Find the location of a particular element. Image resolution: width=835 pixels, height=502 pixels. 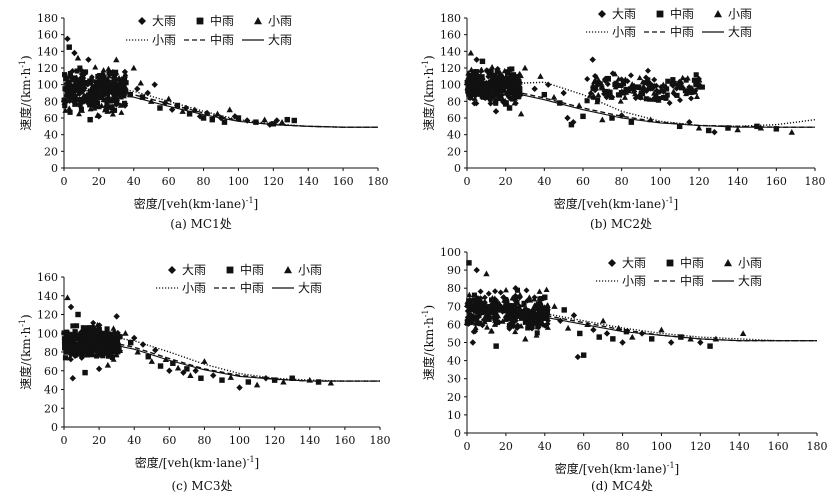

y-axis-title: 速度/(km·h-1) is located at coordinates (428, 342).